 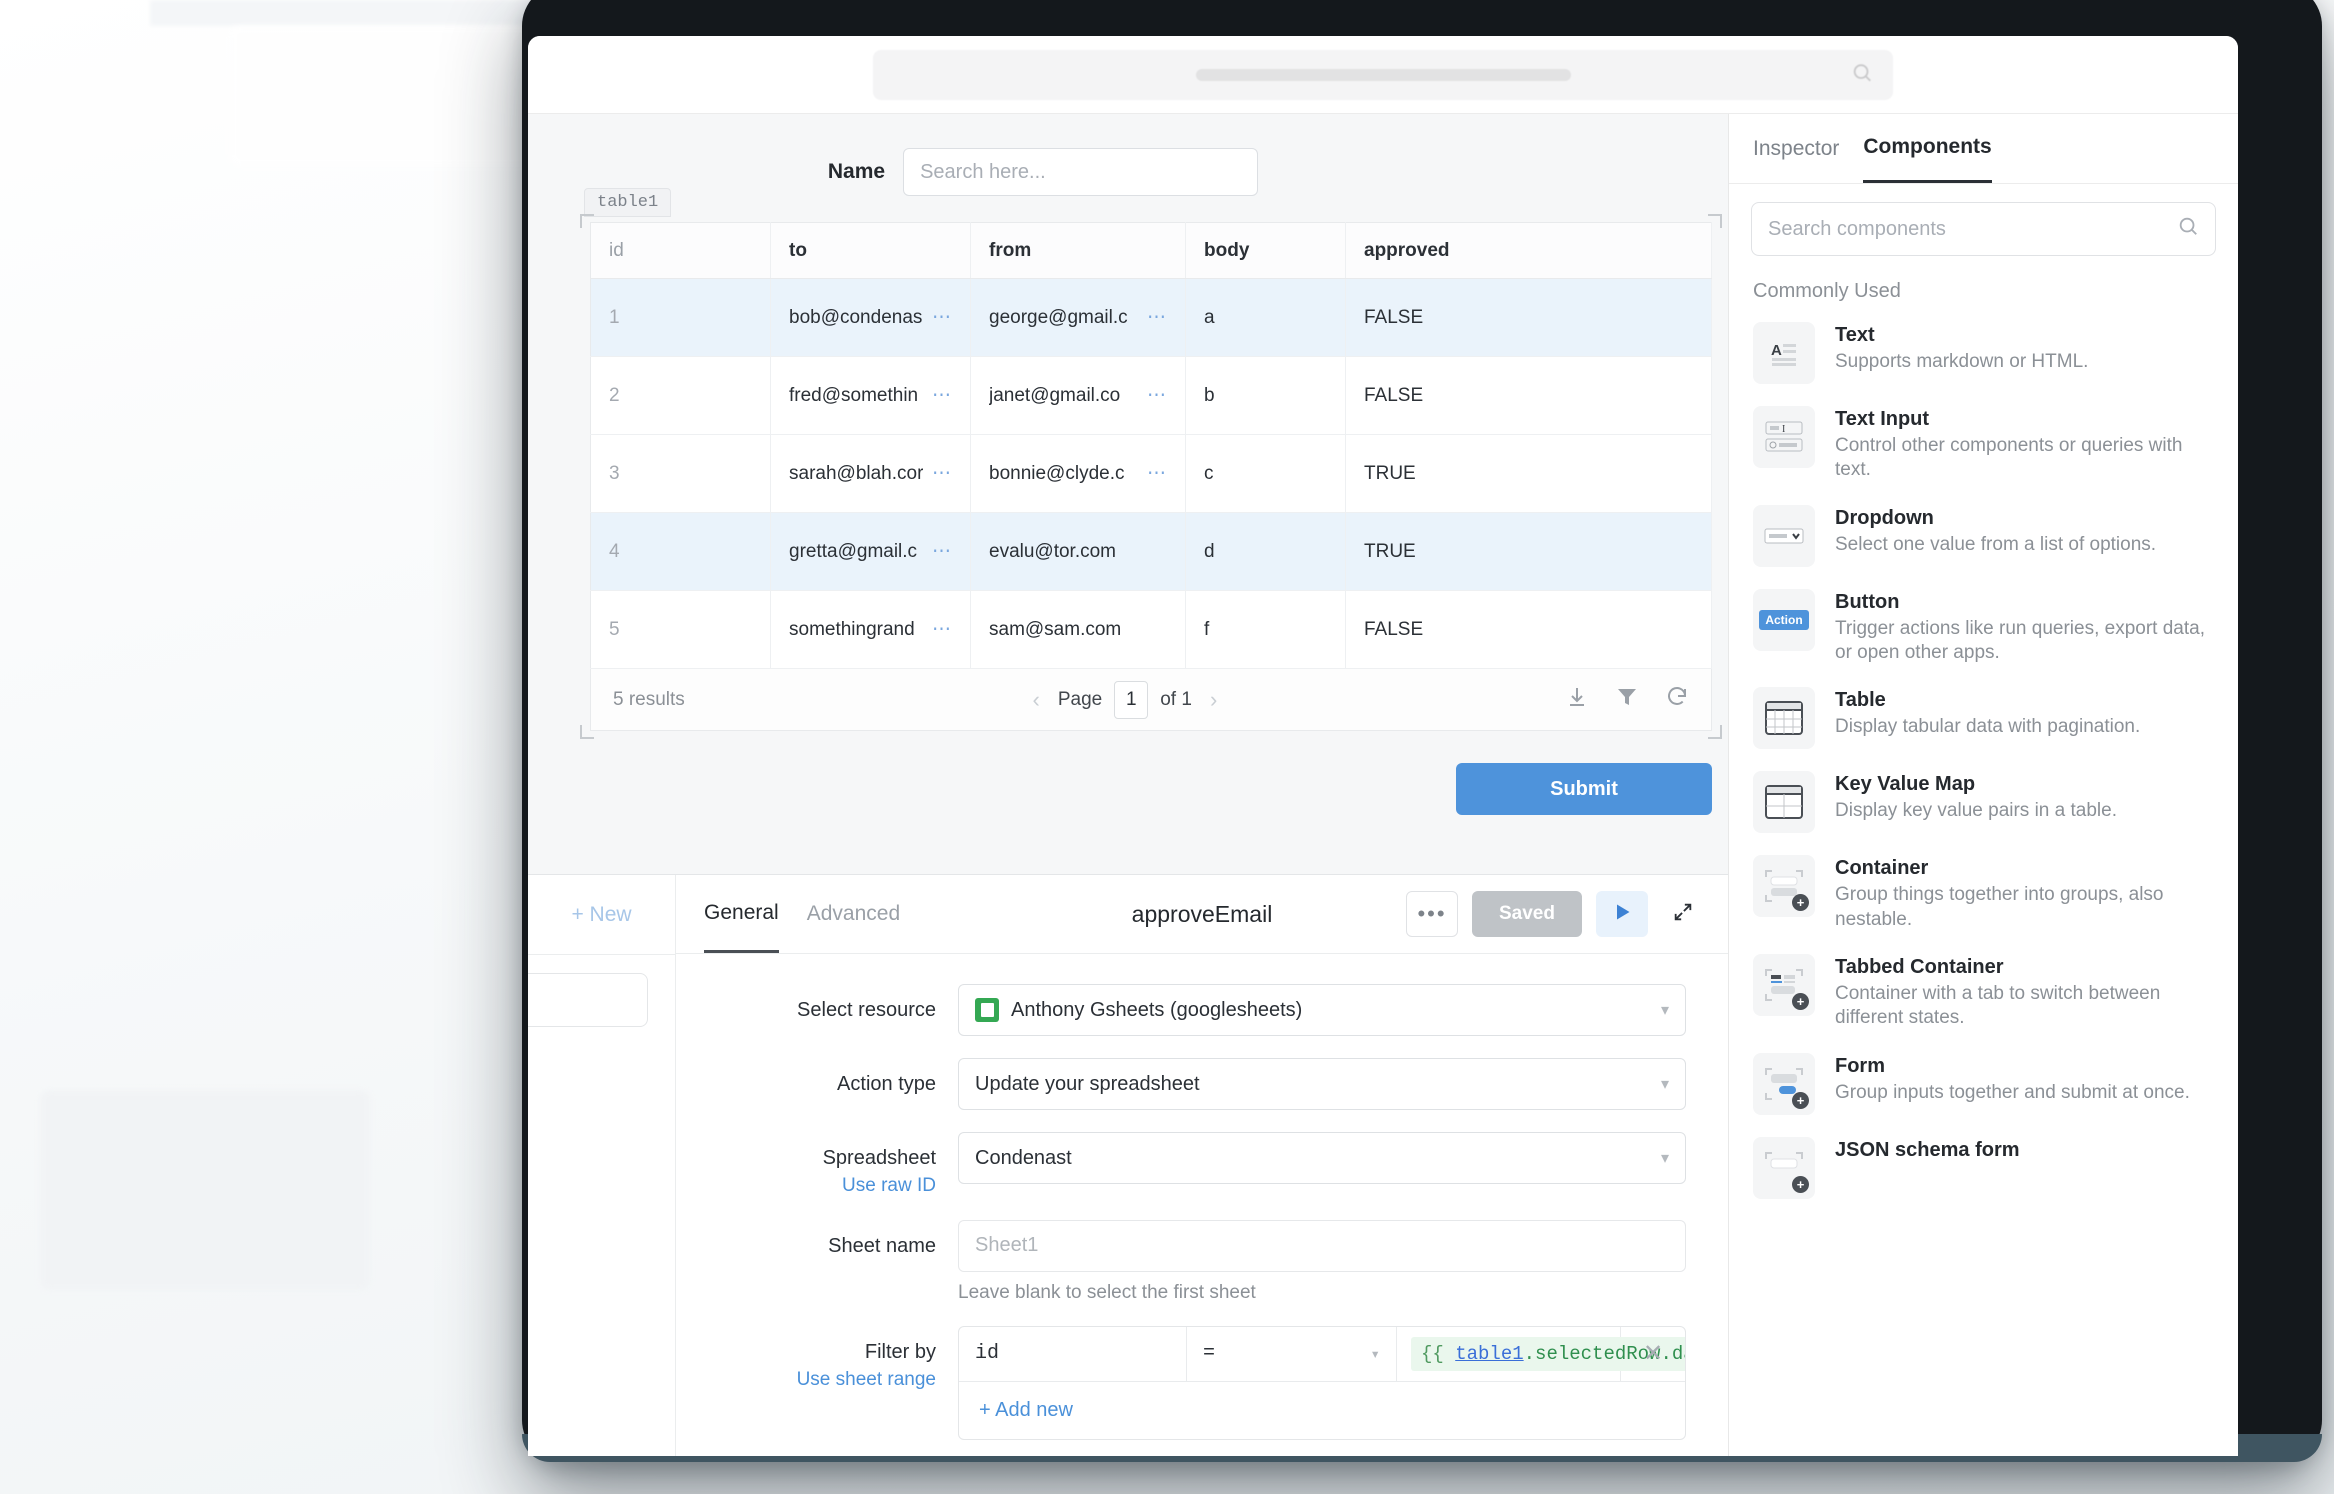 What do you see at coordinates (1292, 1353) in the screenshot?
I see `filter-operator-select: = ▾` at bounding box center [1292, 1353].